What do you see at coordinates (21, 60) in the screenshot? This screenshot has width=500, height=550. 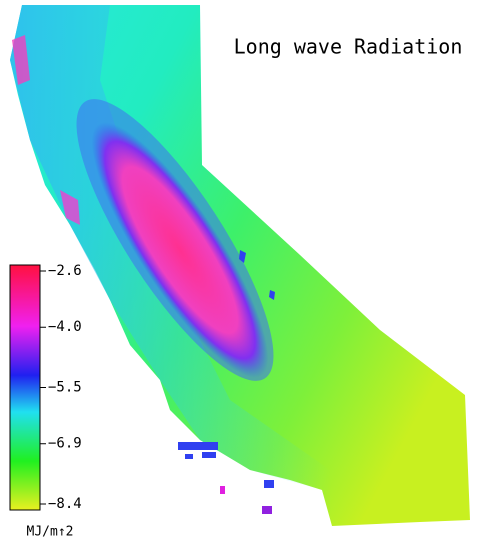 I see `north-coast-hot` at bounding box center [21, 60].